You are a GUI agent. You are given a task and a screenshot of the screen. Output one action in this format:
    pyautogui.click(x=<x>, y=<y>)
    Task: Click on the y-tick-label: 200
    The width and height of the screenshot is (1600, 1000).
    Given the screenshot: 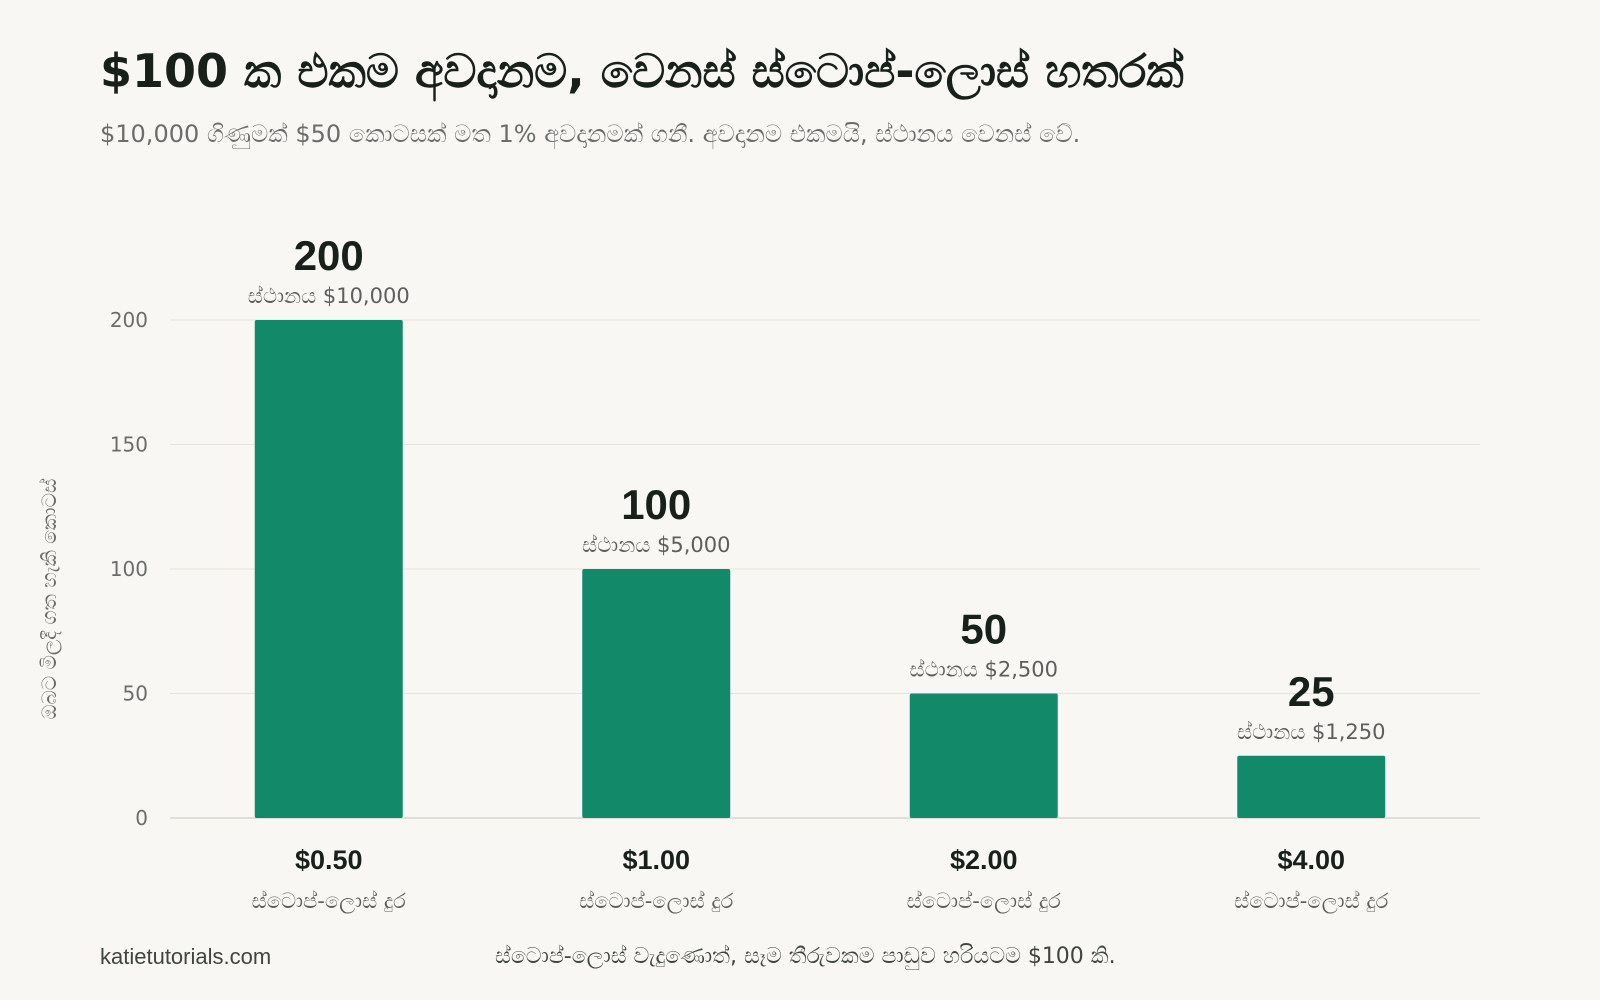 What is the action you would take?
    pyautogui.click(x=129, y=320)
    